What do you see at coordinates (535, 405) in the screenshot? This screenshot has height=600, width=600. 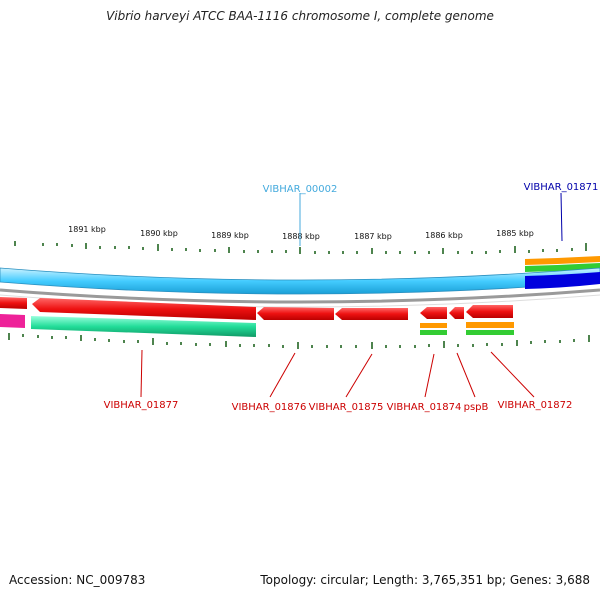 I see `label-vibhar-01872: VIBHAR_01872` at bounding box center [535, 405].